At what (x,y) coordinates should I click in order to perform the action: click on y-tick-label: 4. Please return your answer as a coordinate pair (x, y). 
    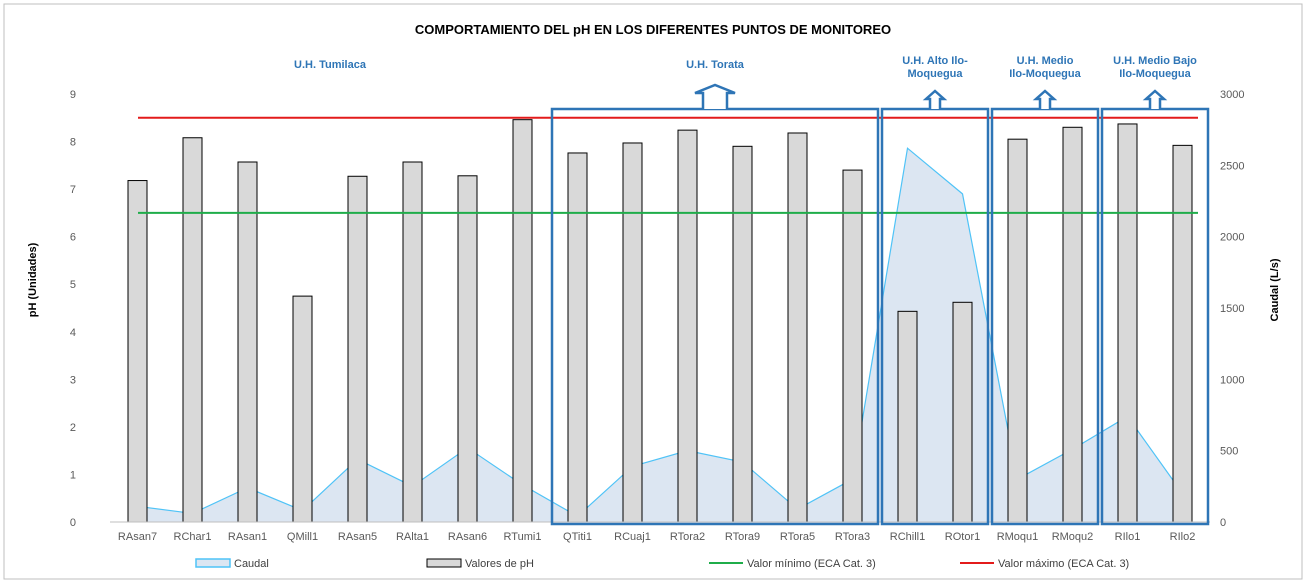
    Looking at the image, I should click on (73, 333).